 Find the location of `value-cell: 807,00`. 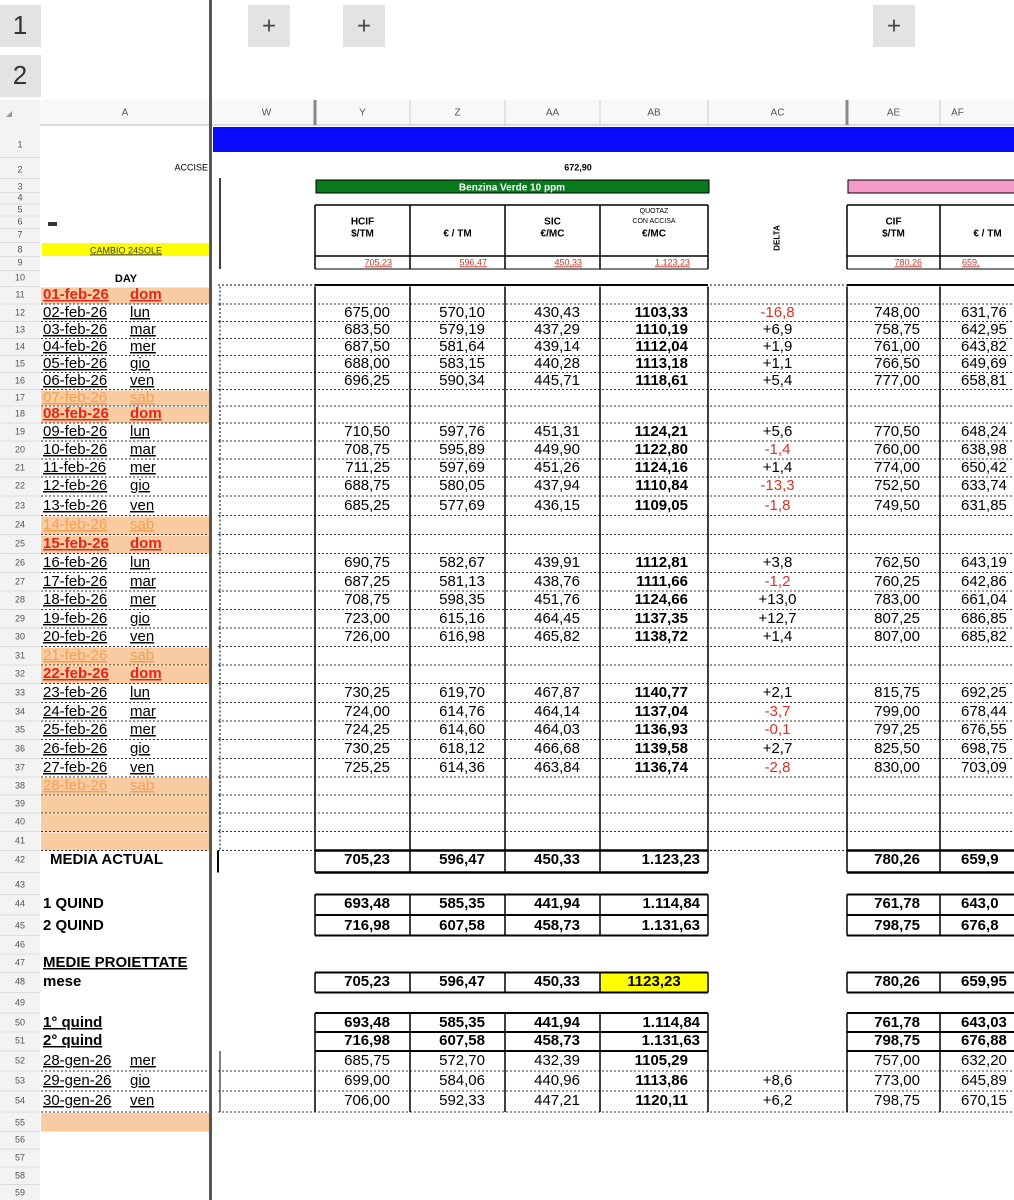

value-cell: 807,00 is located at coordinates (897, 636).